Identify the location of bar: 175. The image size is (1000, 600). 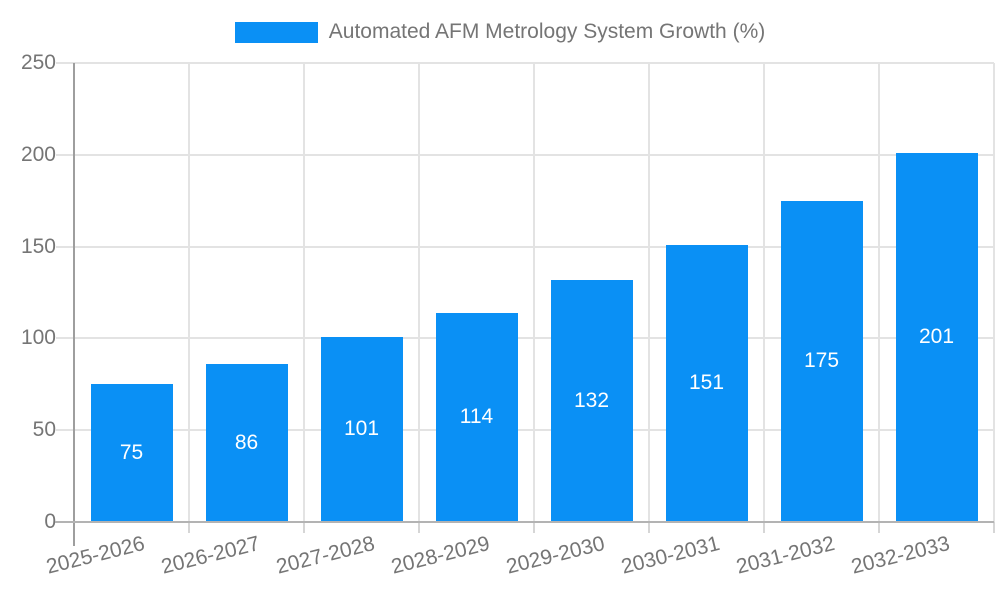
(821, 361).